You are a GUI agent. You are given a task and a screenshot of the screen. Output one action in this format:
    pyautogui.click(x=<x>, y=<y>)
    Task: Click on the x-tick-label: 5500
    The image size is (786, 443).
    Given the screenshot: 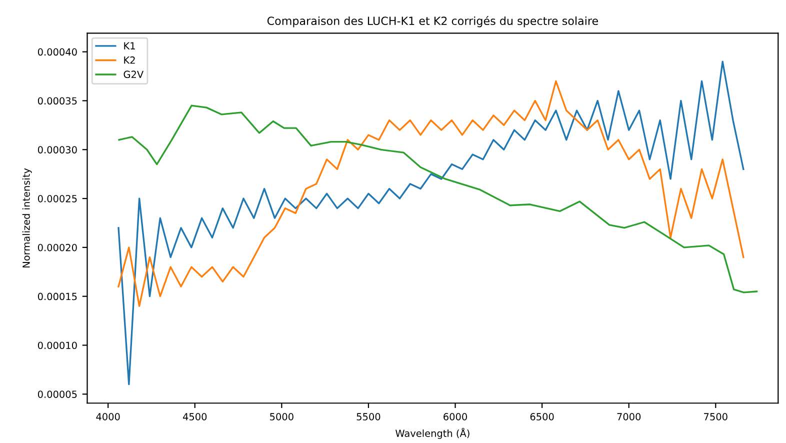 What is the action you would take?
    pyautogui.click(x=368, y=416)
    